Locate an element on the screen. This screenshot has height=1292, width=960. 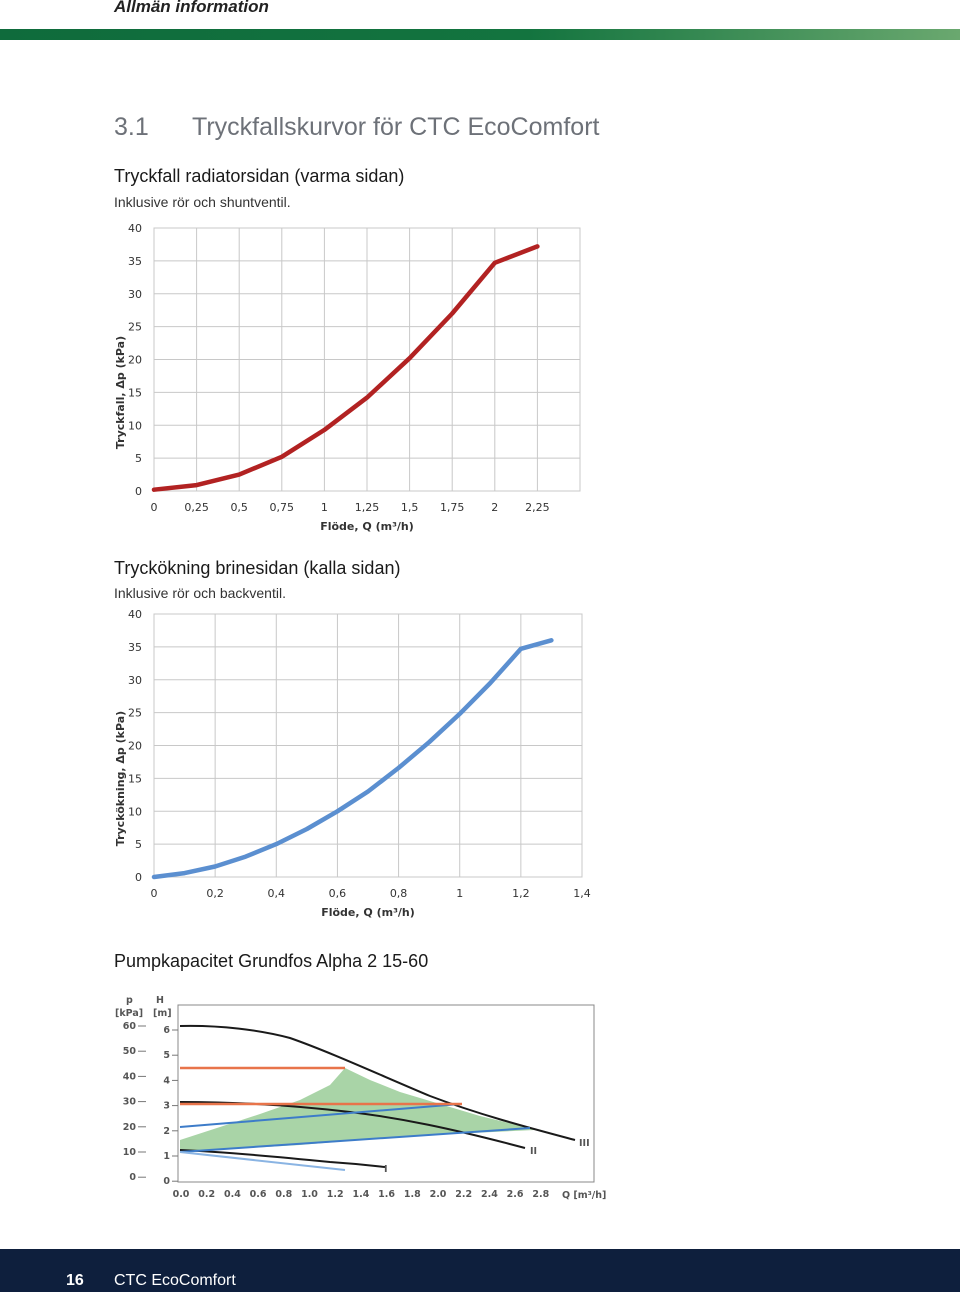
chart1-y-tick-label: 35 is located at coordinates (135, 261).